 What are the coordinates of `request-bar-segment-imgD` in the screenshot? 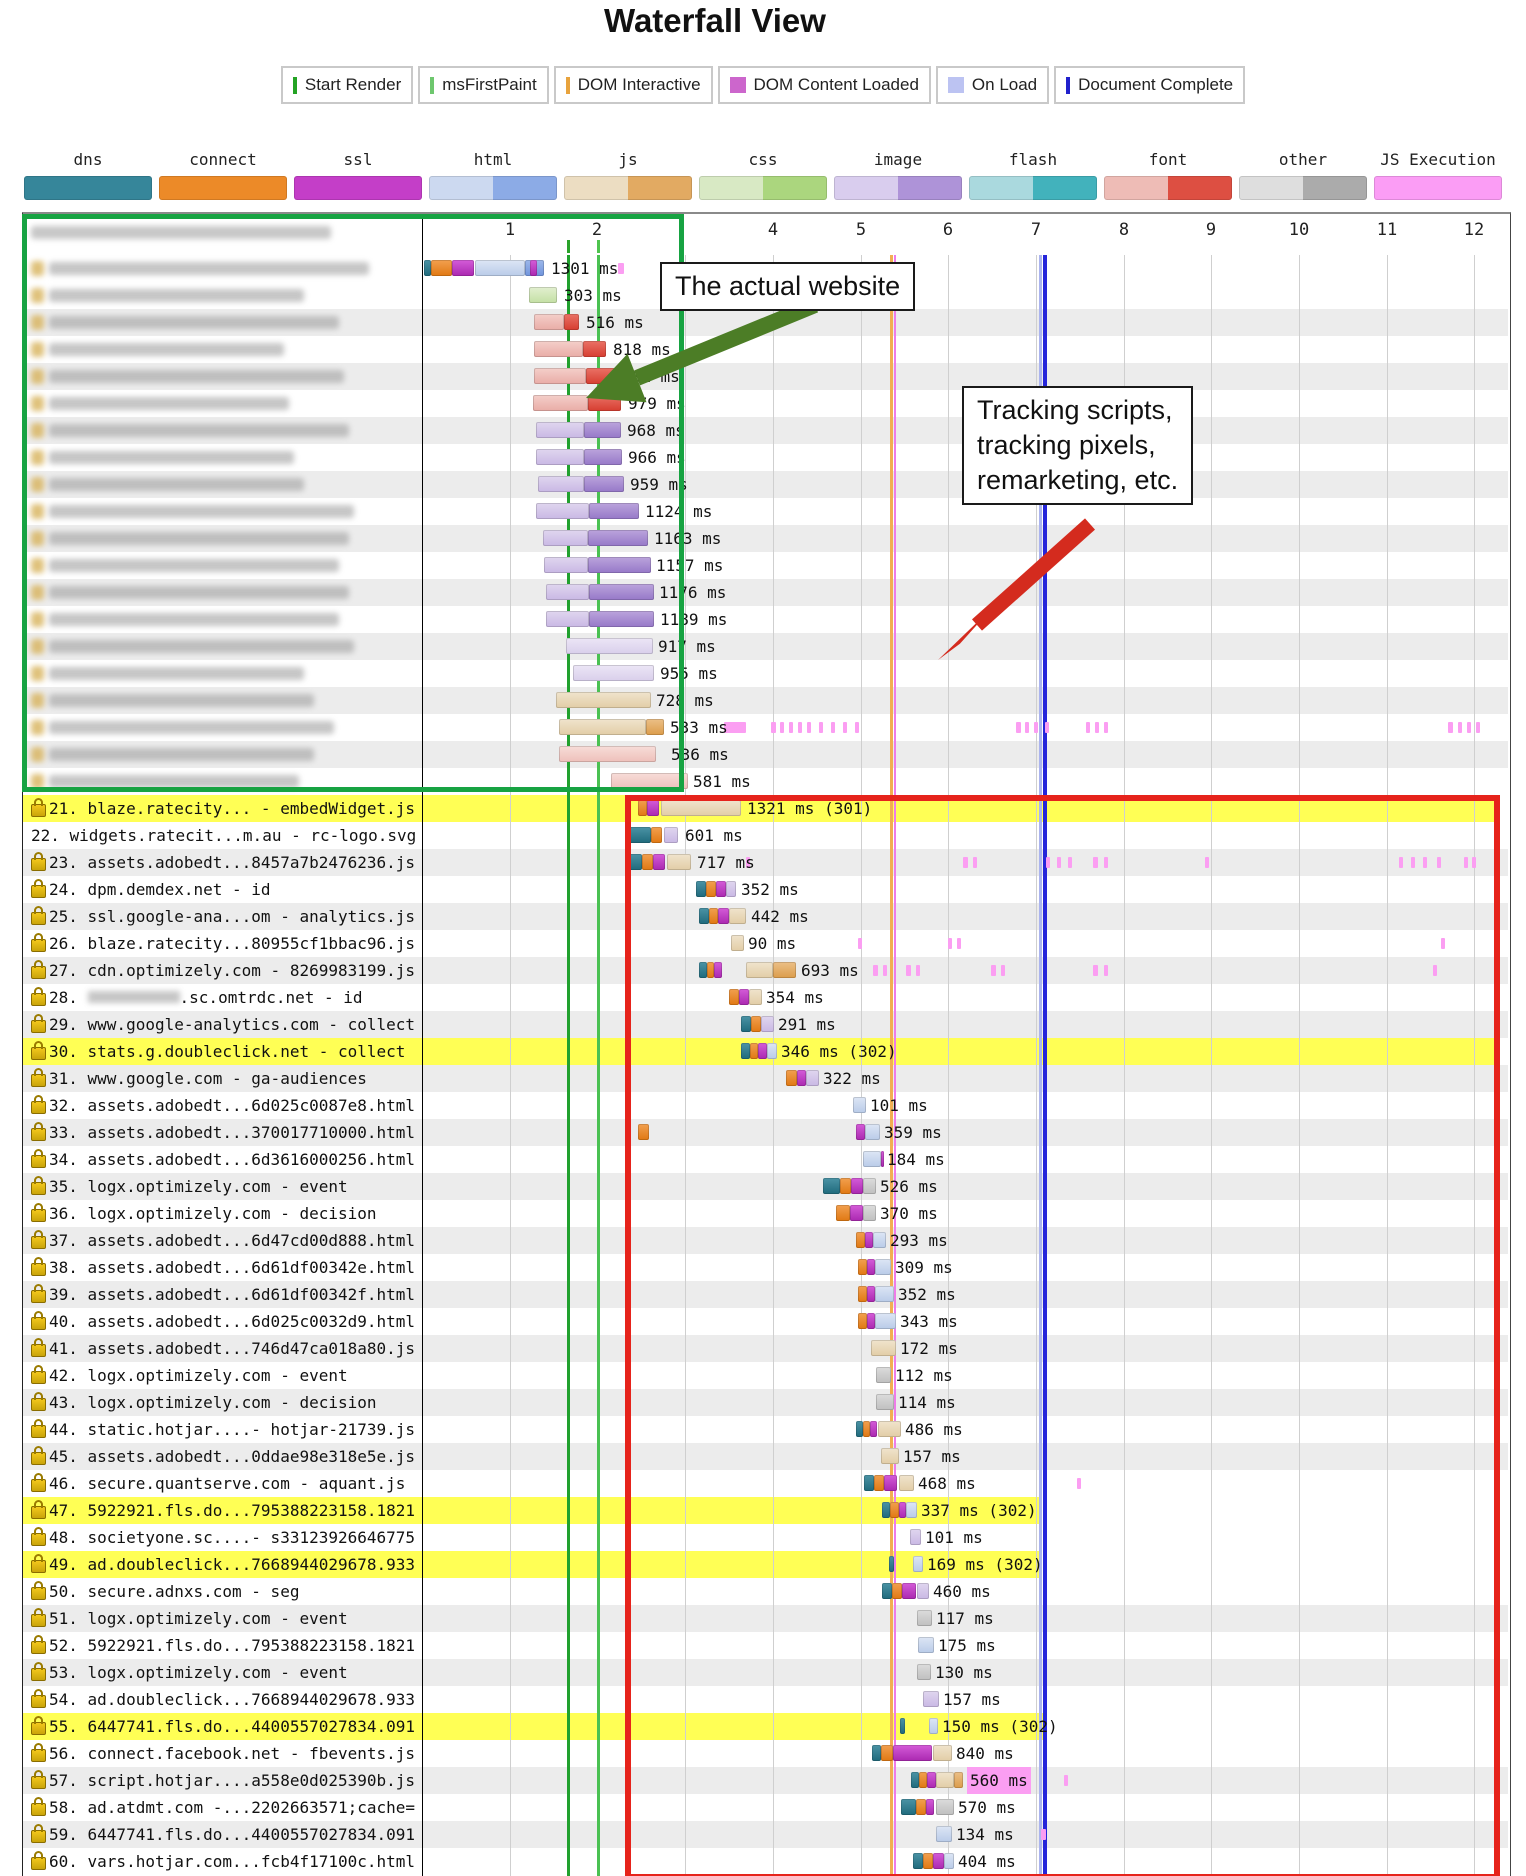 It's located at (621, 619).